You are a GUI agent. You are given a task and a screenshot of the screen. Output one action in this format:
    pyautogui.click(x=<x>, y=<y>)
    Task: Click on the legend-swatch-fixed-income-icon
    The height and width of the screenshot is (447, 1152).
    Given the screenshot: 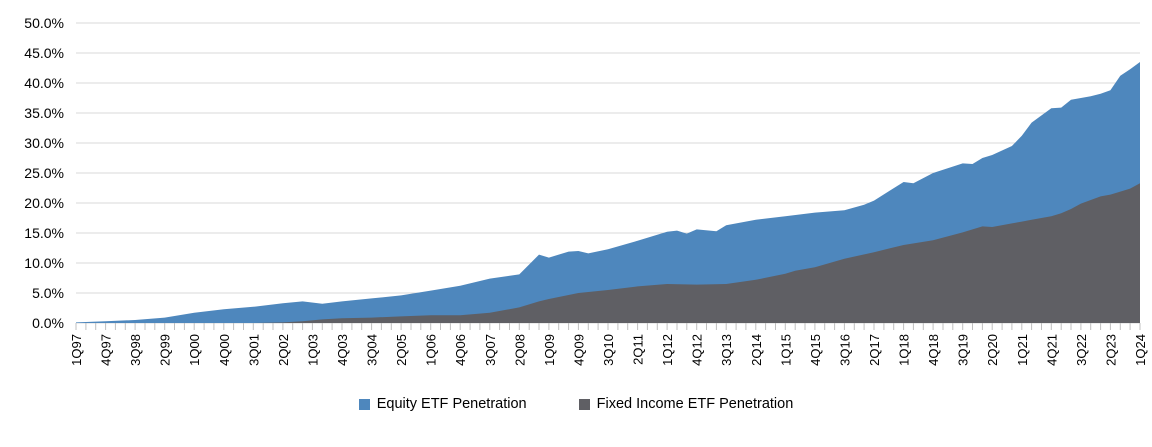 What is the action you would take?
    pyautogui.click(x=584, y=404)
    